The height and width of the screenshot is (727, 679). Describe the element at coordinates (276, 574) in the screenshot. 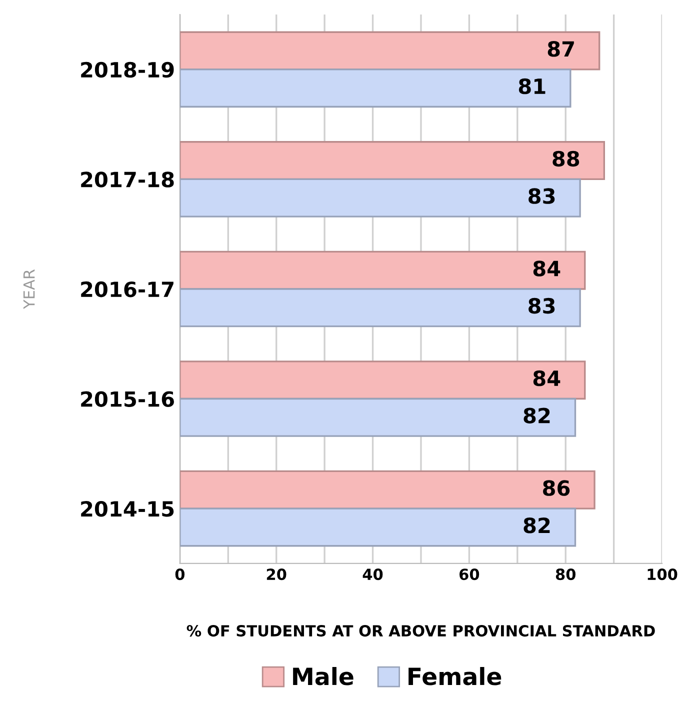

I see `x-tick-label: 20` at that location.